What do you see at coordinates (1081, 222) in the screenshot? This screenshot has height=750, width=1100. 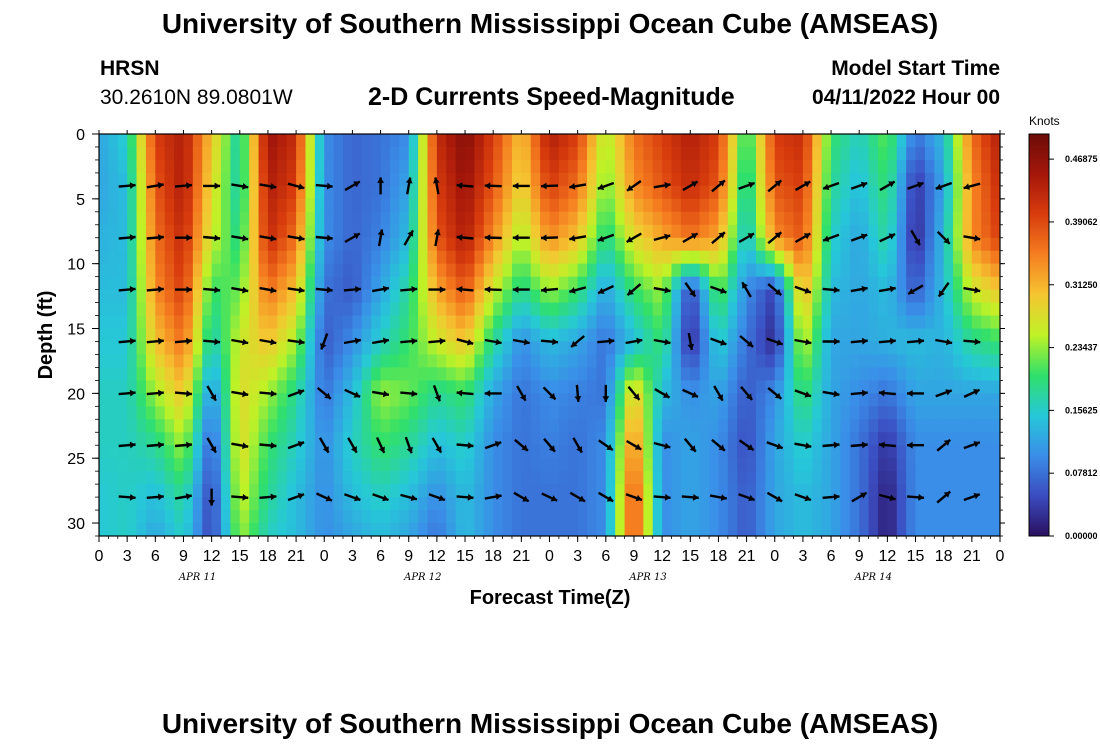 I see `colorbar-tick-label: 0.39062` at bounding box center [1081, 222].